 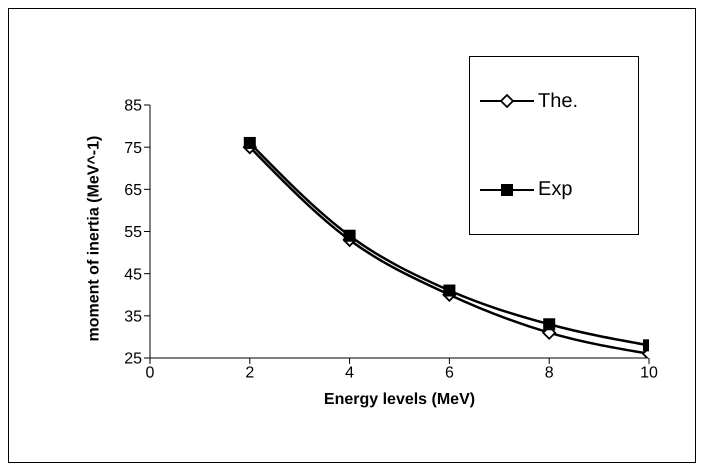 I want to click on y-axis-title: moment of inertia (MeV^-1), so click(x=94, y=239).